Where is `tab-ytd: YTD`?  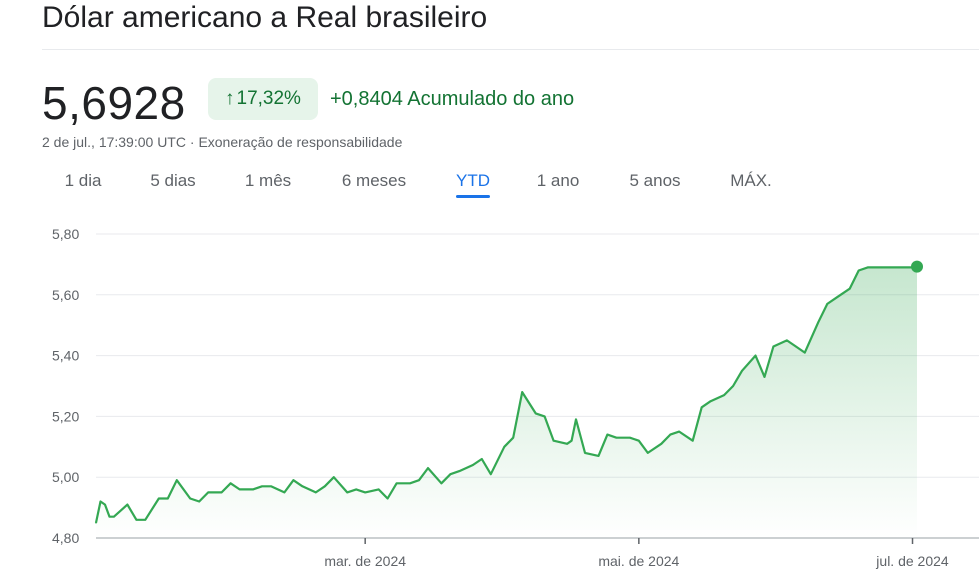
tab-ytd: YTD is located at coordinates (473, 183).